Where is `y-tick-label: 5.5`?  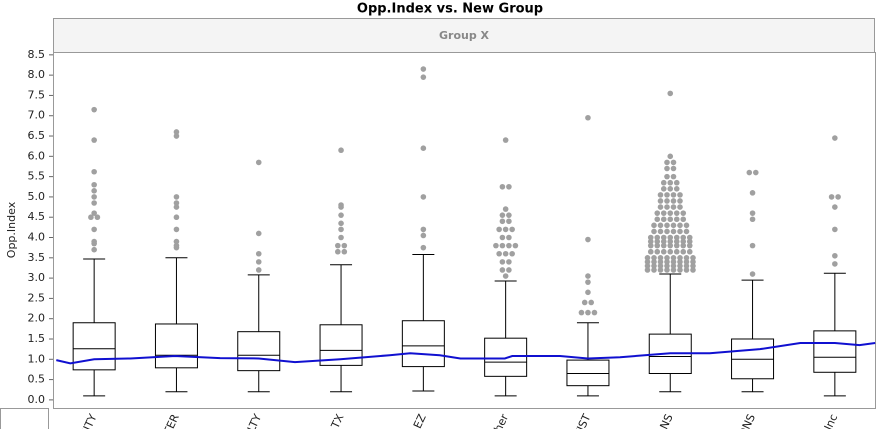
y-tick-label: 5.5 is located at coordinates (37, 176).